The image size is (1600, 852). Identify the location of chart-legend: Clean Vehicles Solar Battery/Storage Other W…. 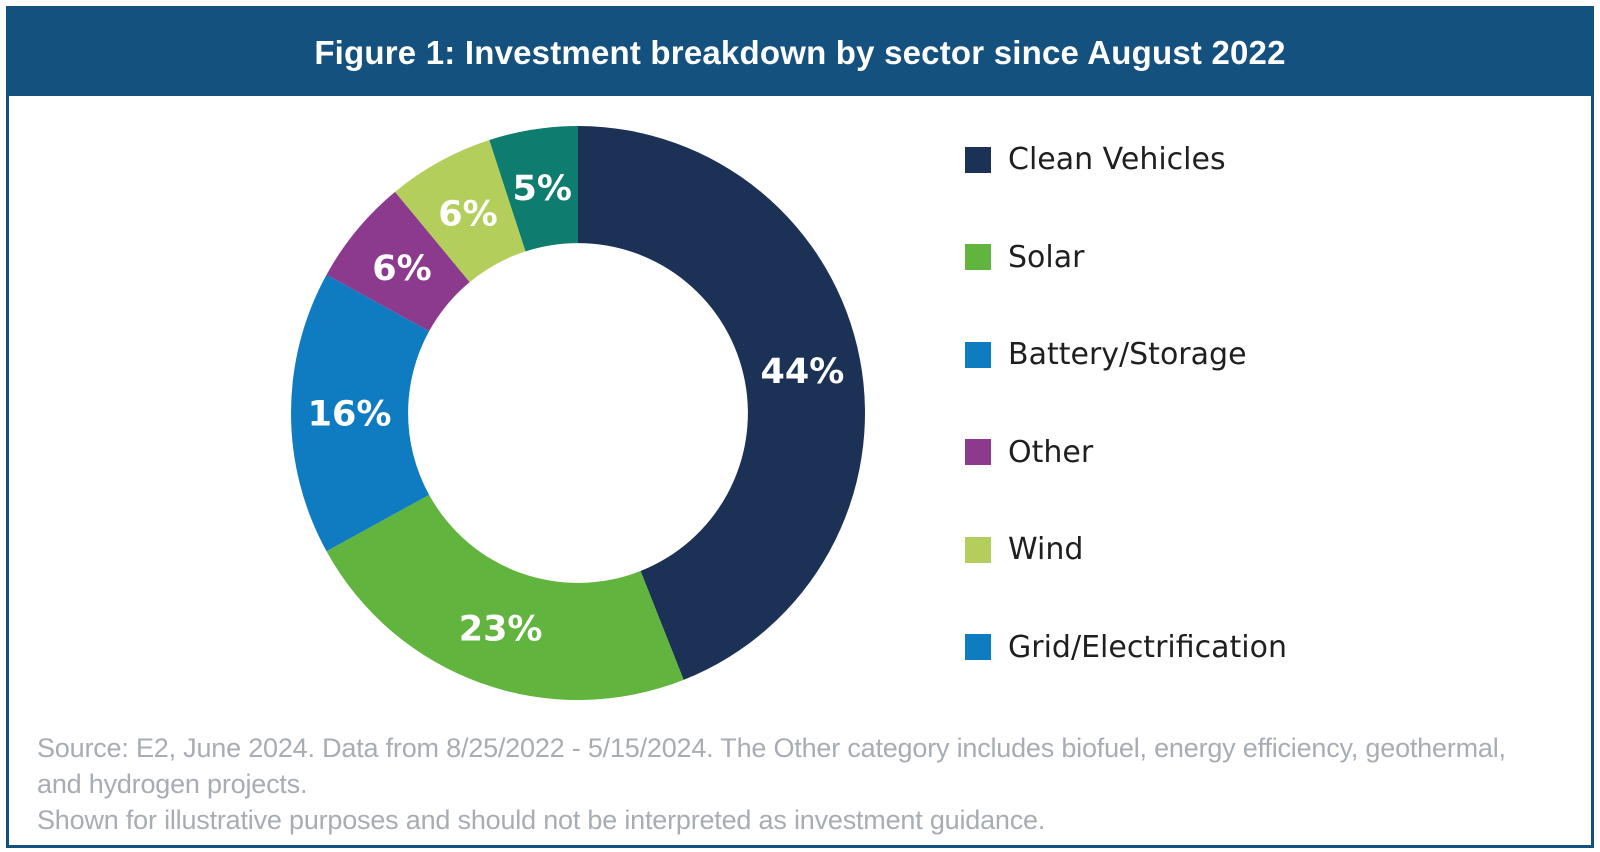
(1126, 403).